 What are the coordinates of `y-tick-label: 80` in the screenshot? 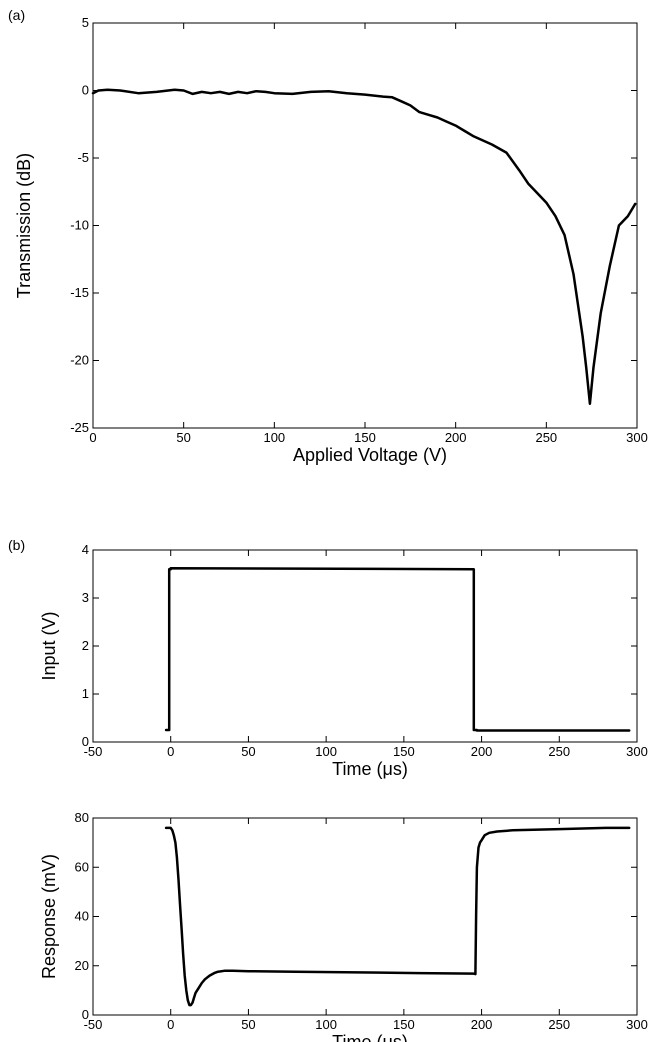 It's located at (82, 817).